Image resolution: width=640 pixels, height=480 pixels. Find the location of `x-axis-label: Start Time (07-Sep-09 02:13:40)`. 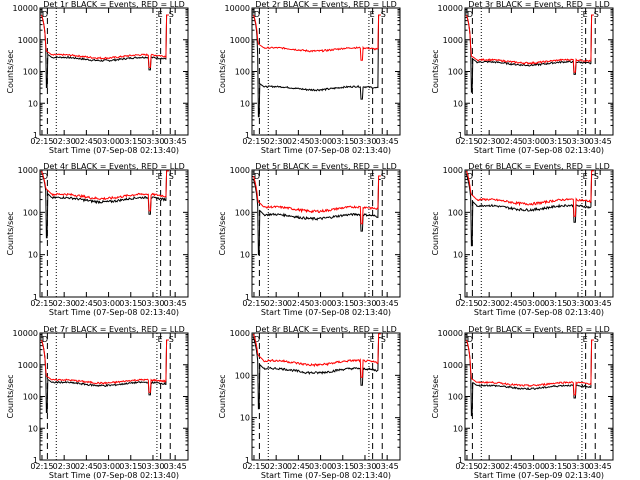

x-axis-label: Start Time (07-Sep-09 02:13:40) is located at coordinates (539, 475).